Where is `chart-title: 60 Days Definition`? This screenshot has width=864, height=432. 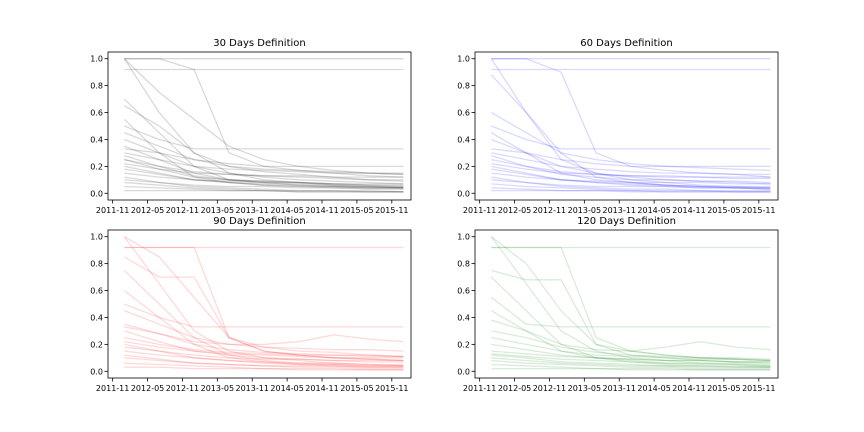
chart-title: 60 Days Definition is located at coordinates (626, 43).